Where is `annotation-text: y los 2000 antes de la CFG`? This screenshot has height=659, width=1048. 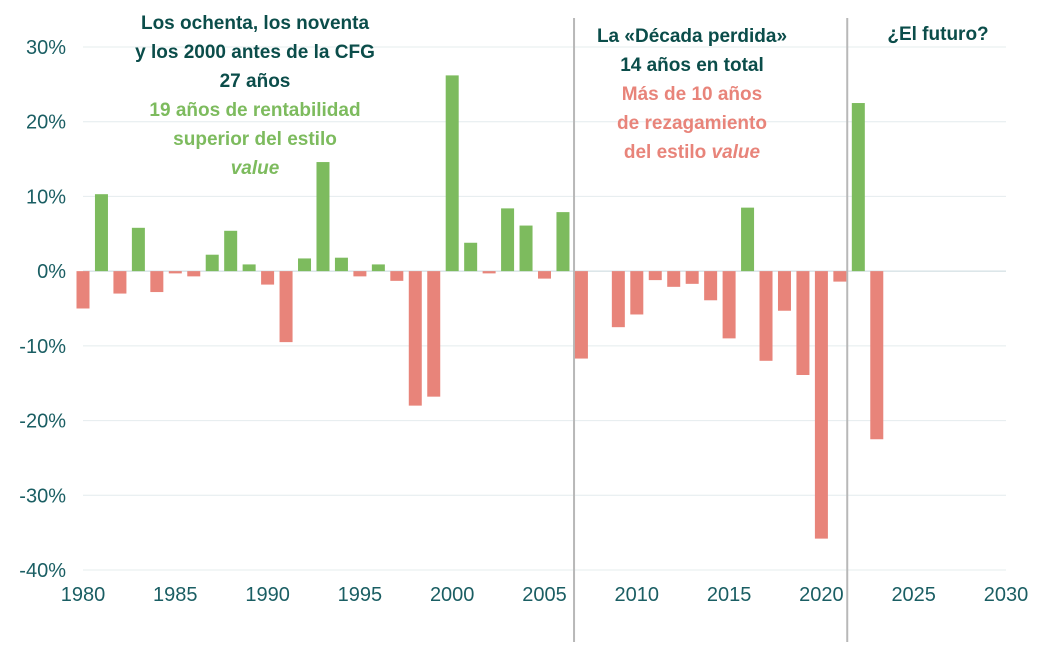 annotation-text: y los 2000 antes de la CFG is located at coordinates (255, 52).